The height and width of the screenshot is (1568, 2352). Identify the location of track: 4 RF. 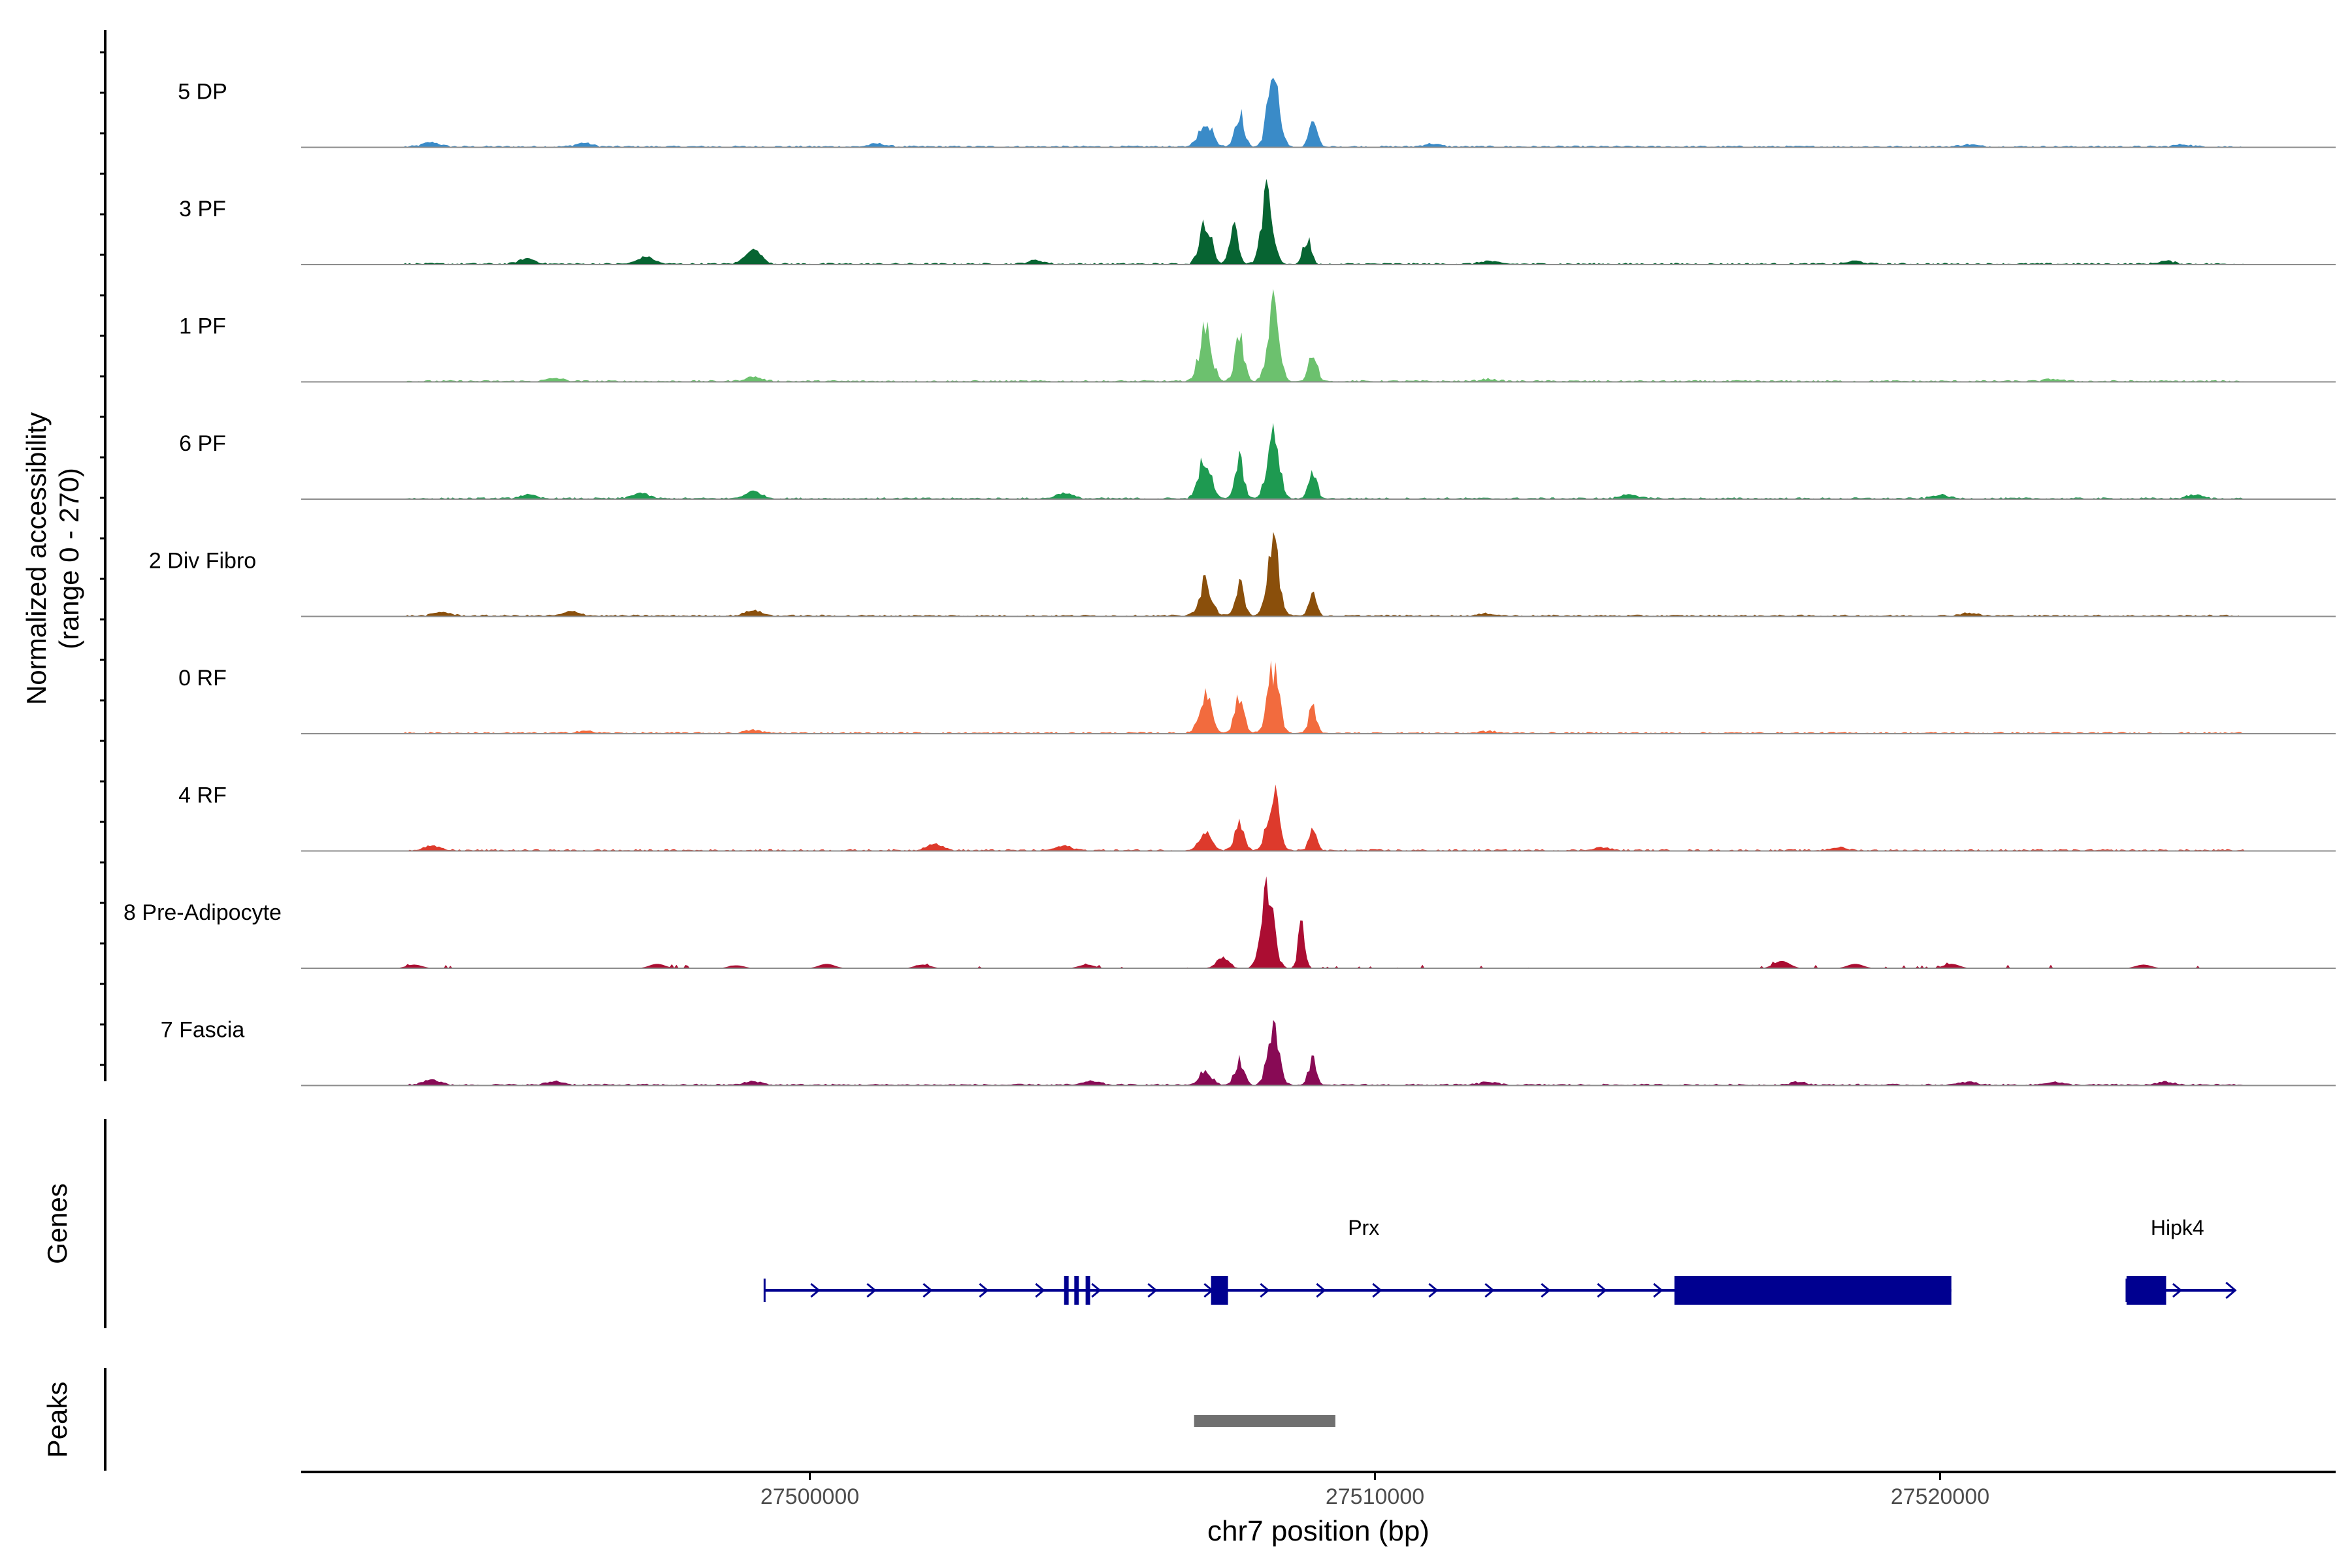
(1257, 817).